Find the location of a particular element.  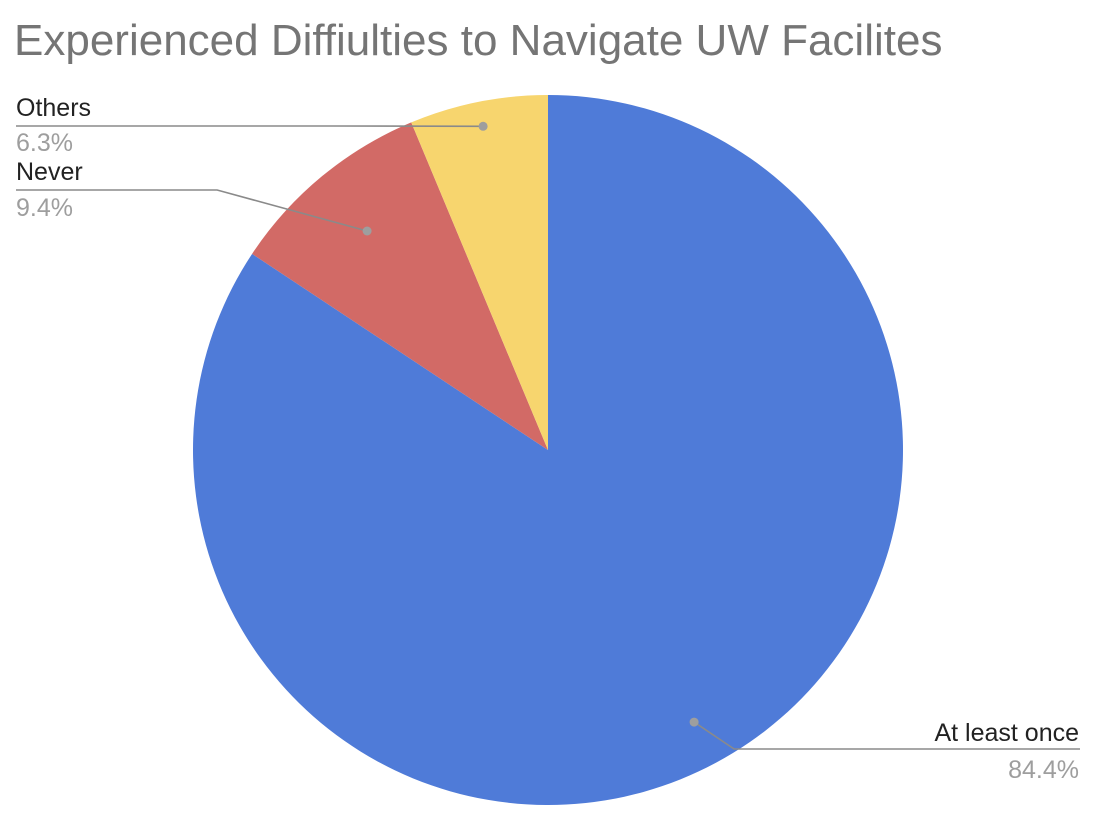

slice-label-at-least-once: At least once is located at coordinates (1006, 733).